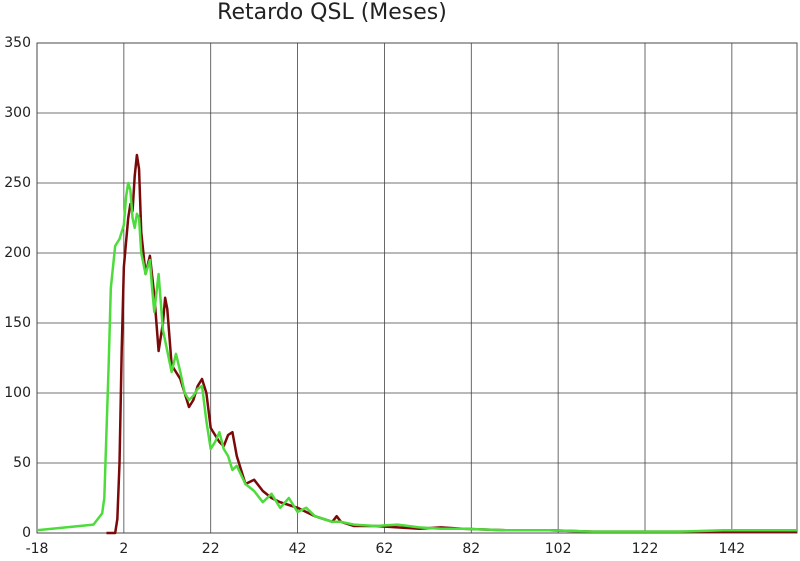 This screenshot has height=561, width=800. I want to click on chart-title: Retardo QSL (Meses), so click(332, 12).